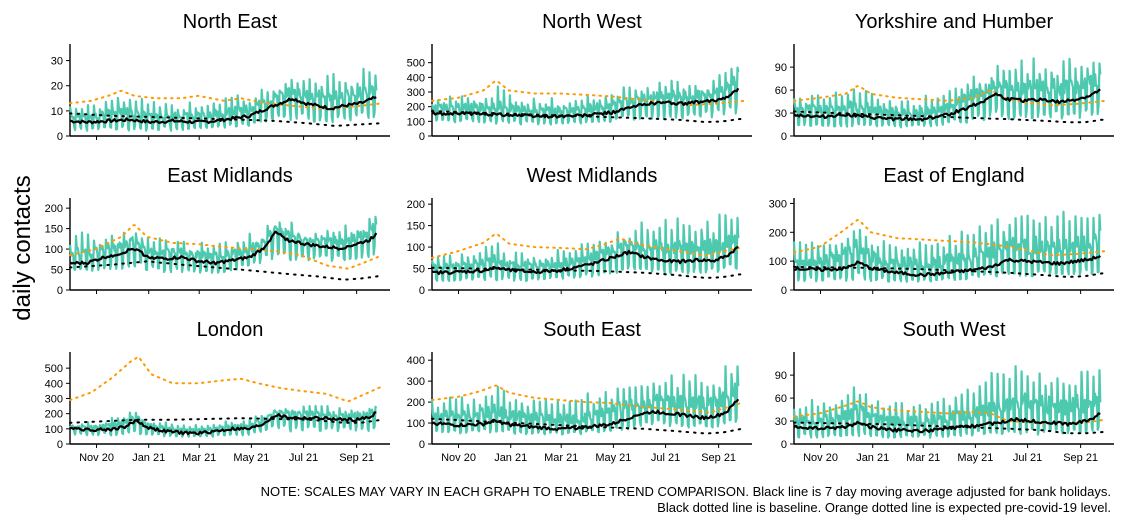 This screenshot has height=515, width=1121. What do you see at coordinates (953, 330) in the screenshot?
I see `panel-title: South West` at bounding box center [953, 330].